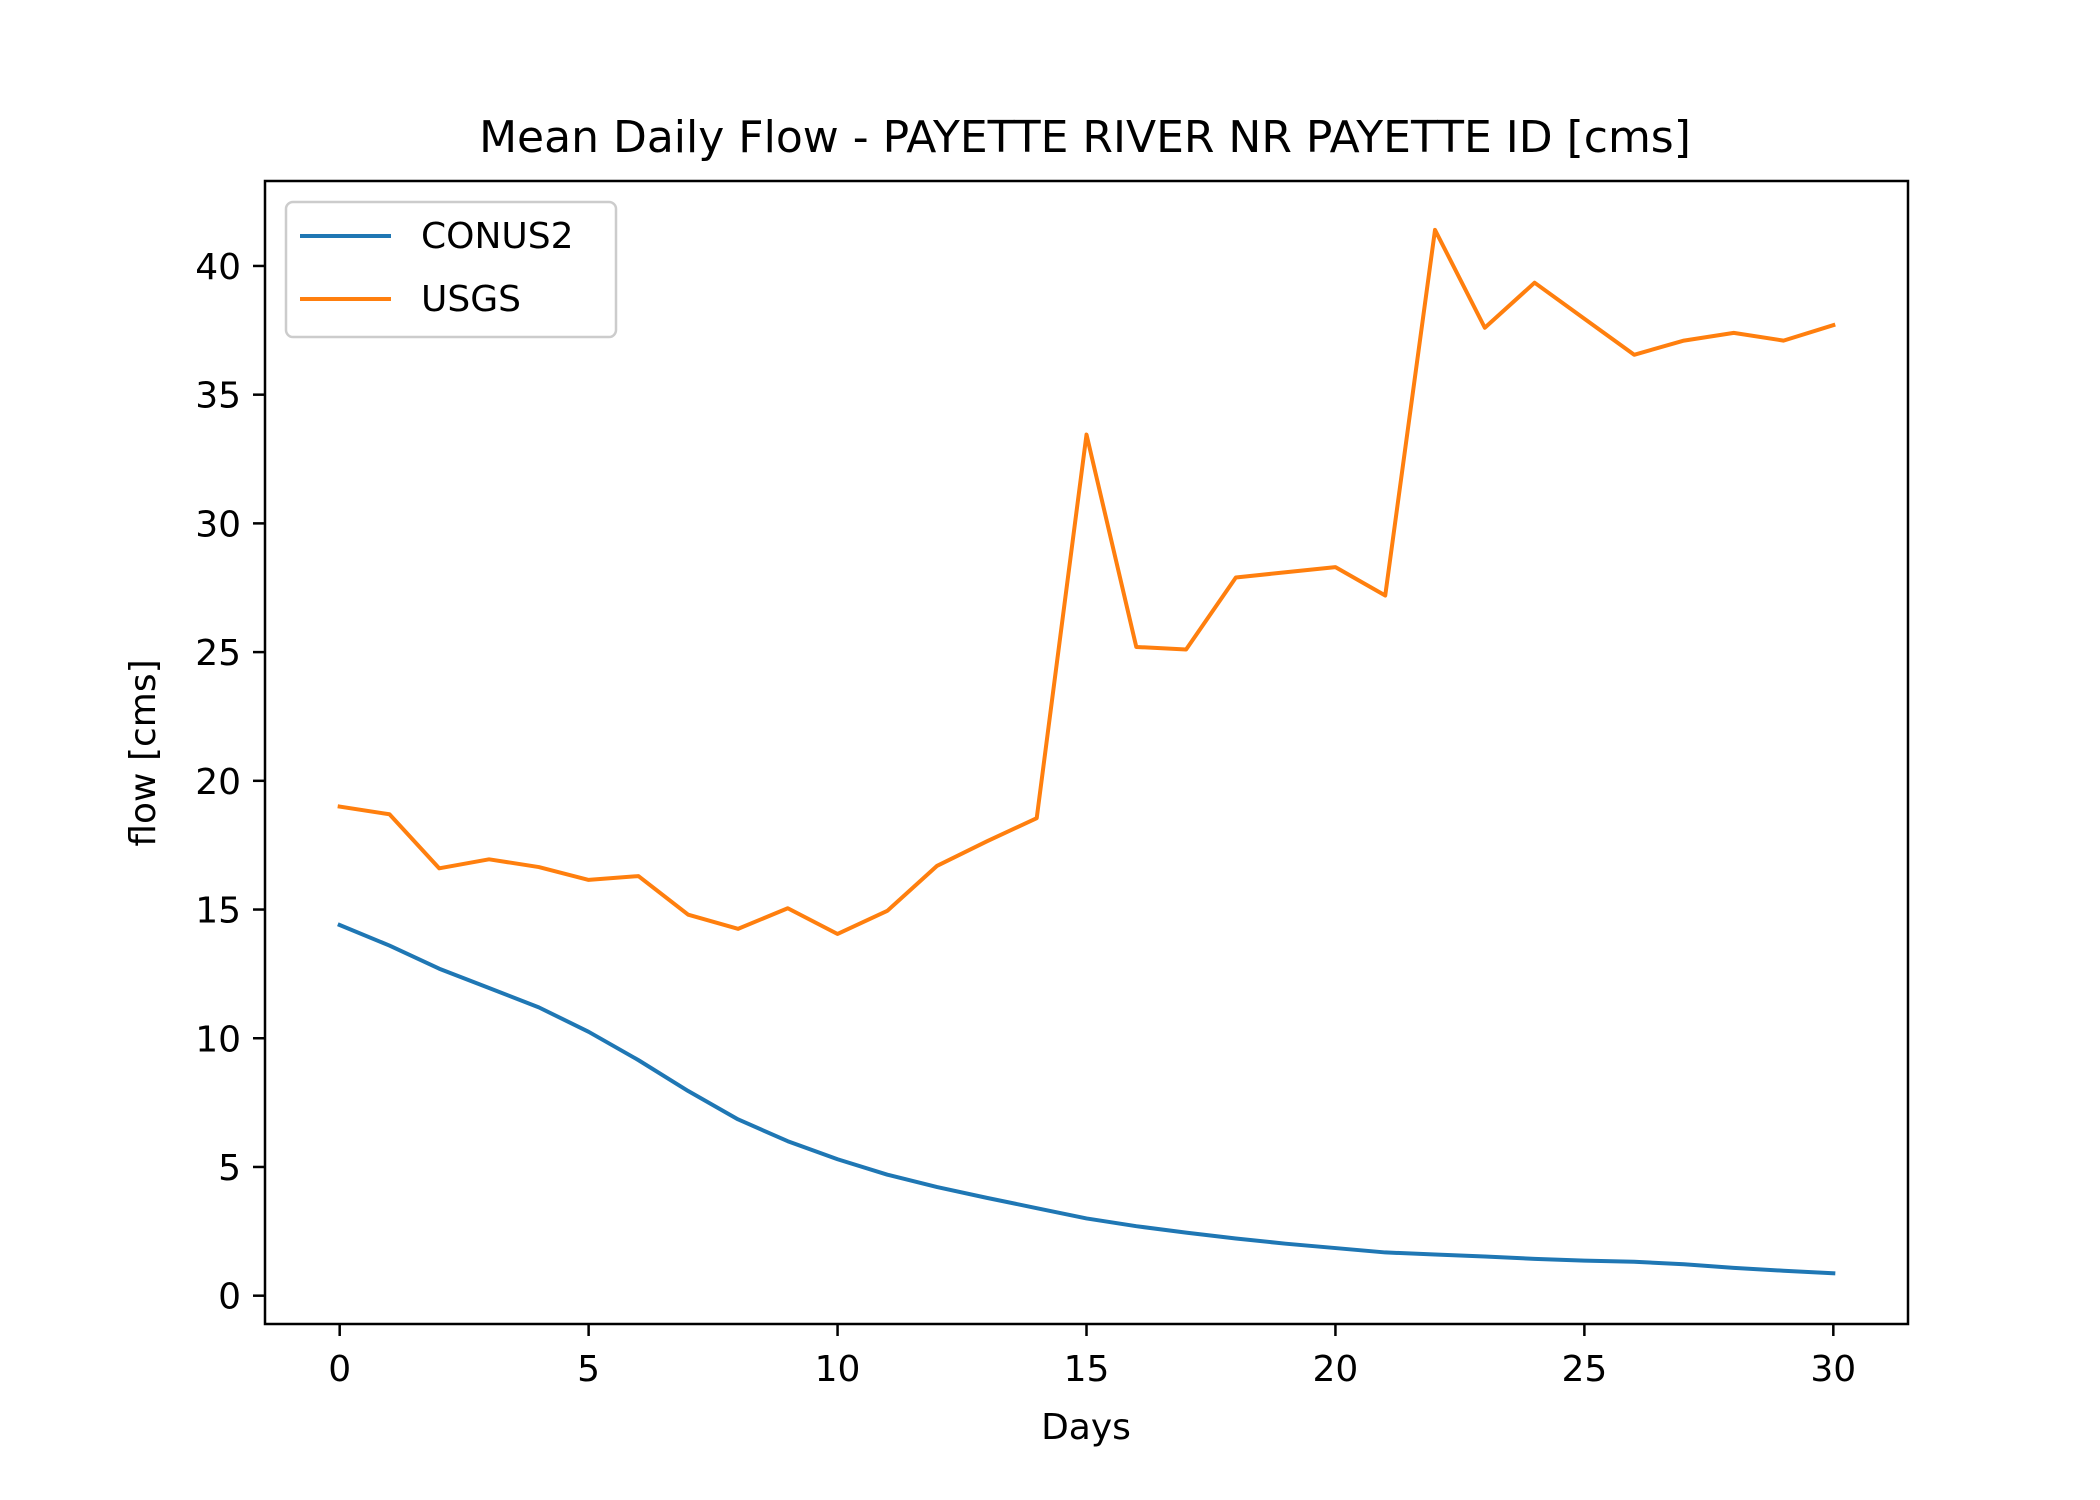 The width and height of the screenshot is (2100, 1500). I want to click on y-axis-label: flow [cms], so click(143, 752).